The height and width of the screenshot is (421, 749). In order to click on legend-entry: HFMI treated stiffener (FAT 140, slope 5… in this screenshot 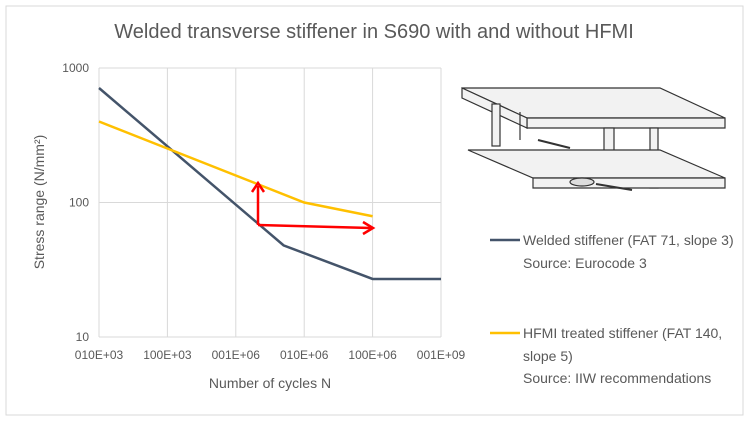, I will do `click(629, 356)`.